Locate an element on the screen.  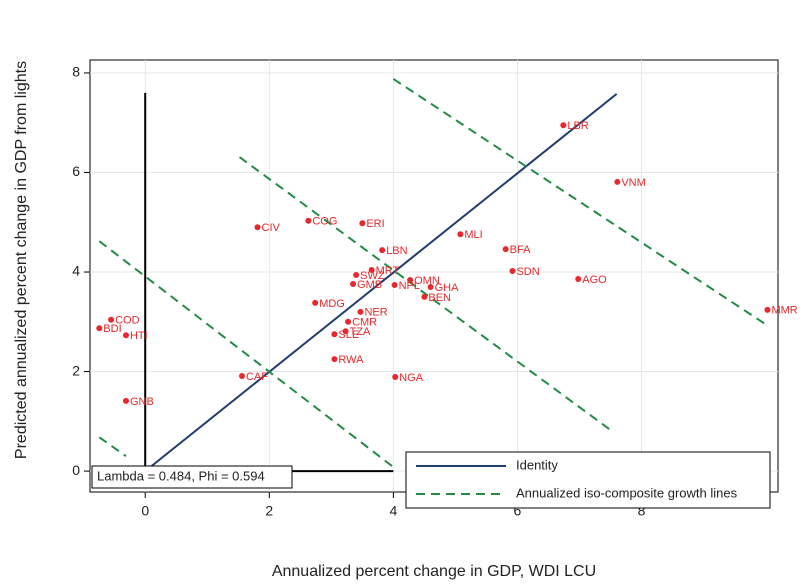
point-label: COD is located at coordinates (127, 321).